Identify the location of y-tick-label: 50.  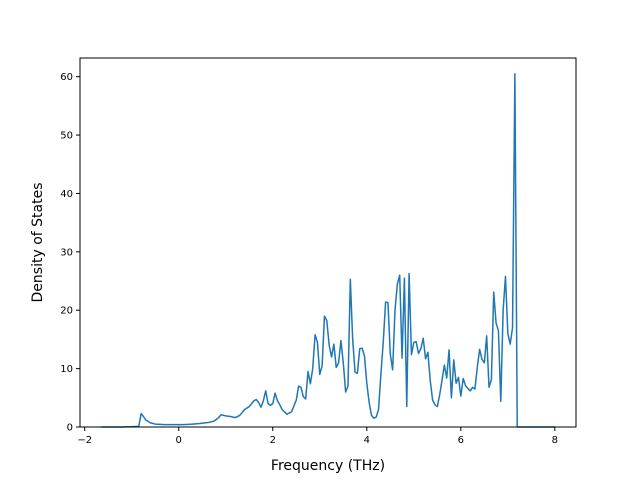
(66, 136).